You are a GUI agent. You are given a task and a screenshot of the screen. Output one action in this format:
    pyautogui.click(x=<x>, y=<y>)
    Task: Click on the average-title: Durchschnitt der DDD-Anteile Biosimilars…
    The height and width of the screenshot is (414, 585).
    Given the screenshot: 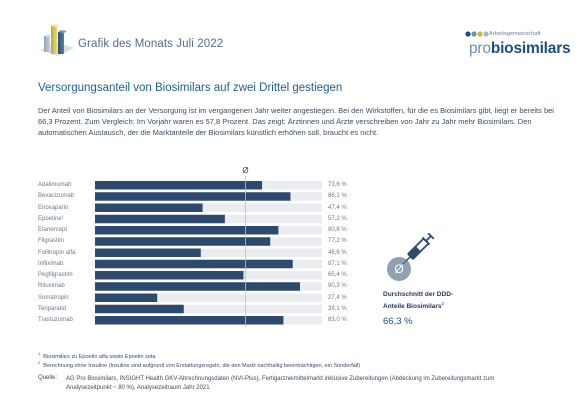 What is the action you would take?
    pyautogui.click(x=418, y=300)
    